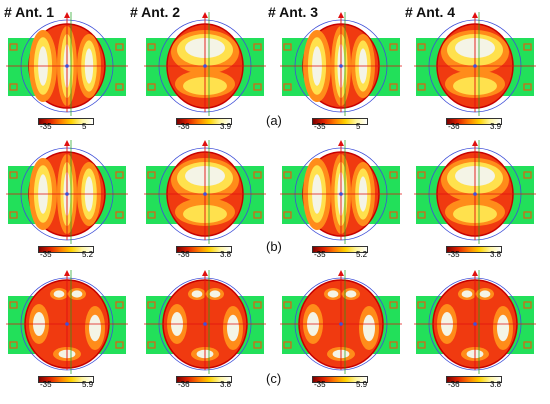 The height and width of the screenshot is (404, 550). Describe the element at coordinates (274, 120) in the screenshot. I see `row-label-a: (a)` at that location.